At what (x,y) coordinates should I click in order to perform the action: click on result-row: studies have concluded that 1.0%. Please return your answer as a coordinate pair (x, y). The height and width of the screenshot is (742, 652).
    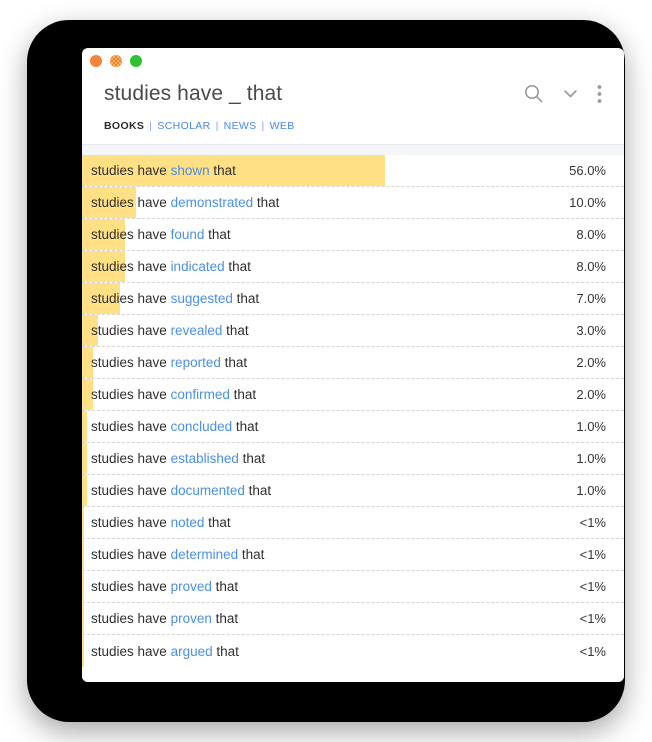
    Looking at the image, I should click on (353, 427).